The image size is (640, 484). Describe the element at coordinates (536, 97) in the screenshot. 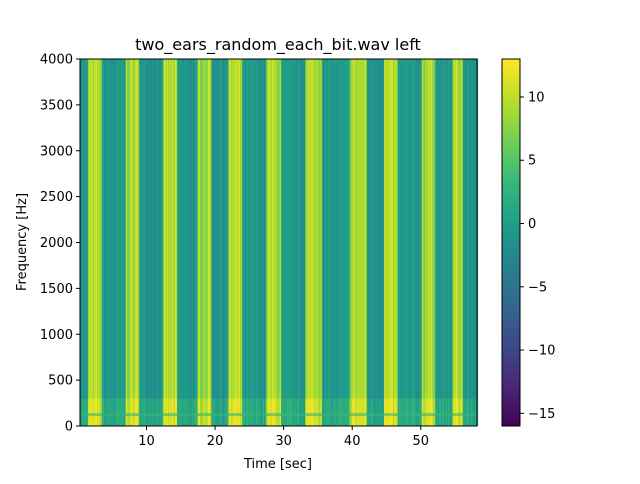

I see `colorbar-tick-label: 10` at that location.